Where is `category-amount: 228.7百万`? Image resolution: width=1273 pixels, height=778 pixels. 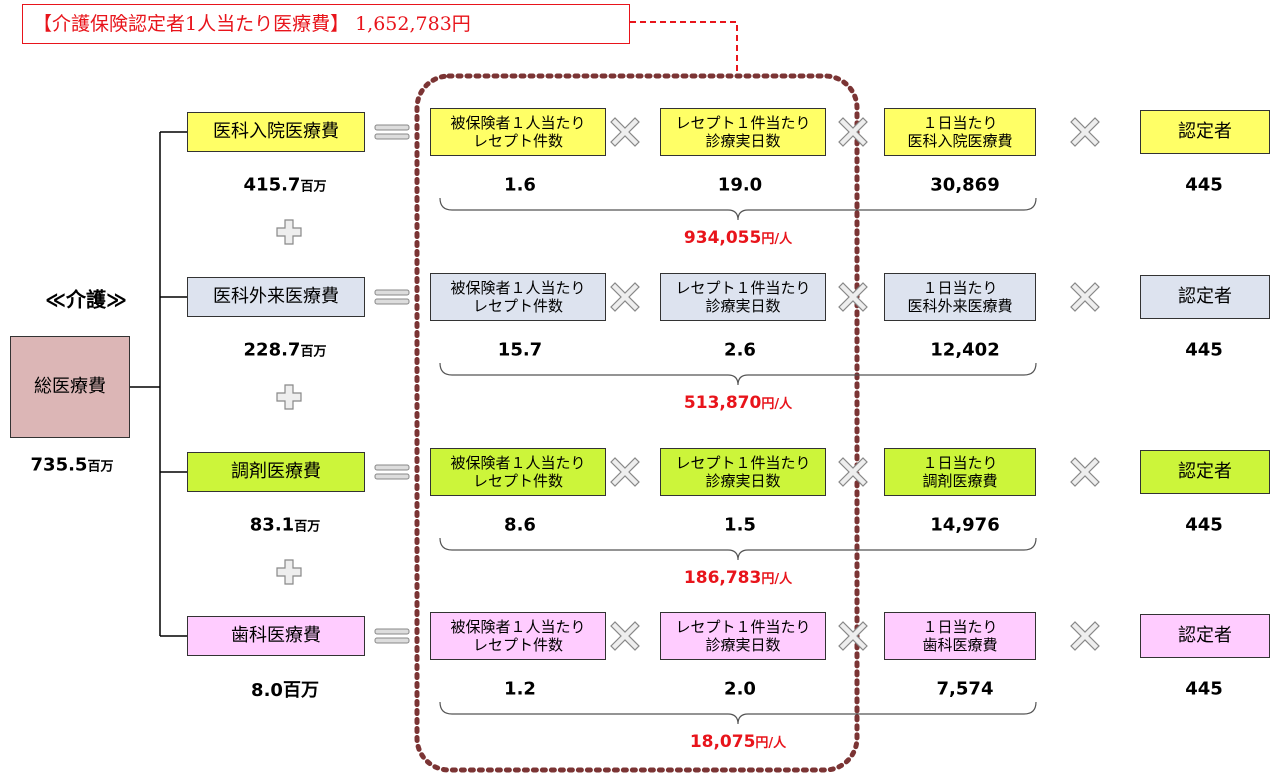 category-amount: 228.7百万 is located at coordinates (285, 350).